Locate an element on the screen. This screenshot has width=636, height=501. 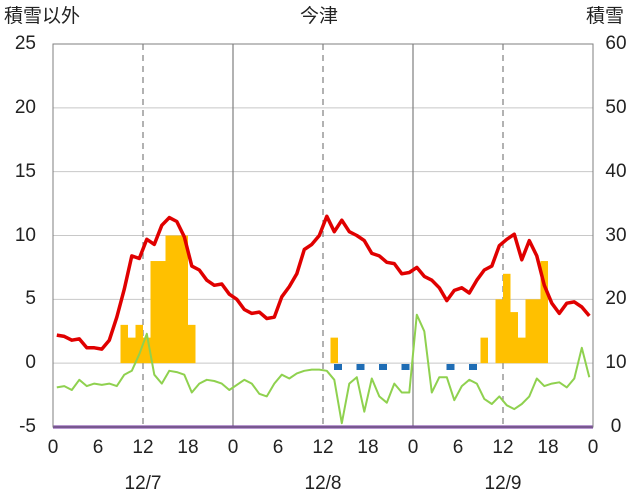
date-label: 12/7 is located at coordinates (143, 483).